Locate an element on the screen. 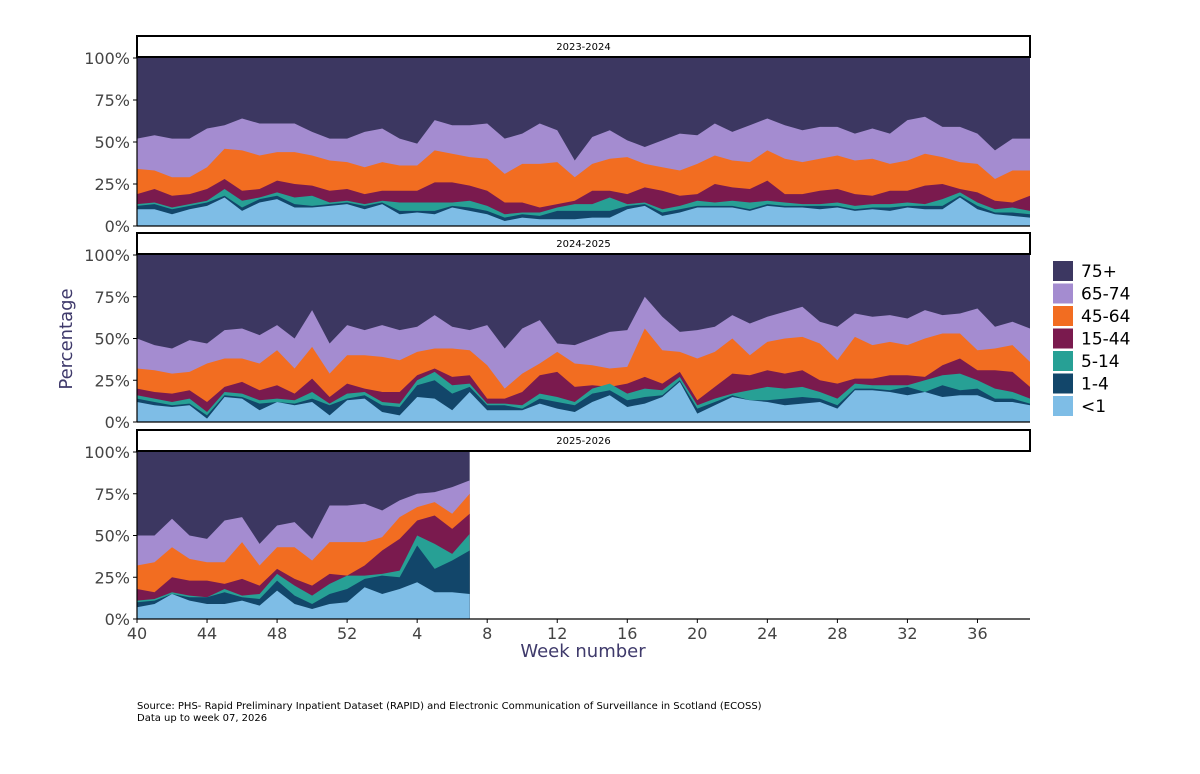 This screenshot has width=1200, height=774. x-tick-label: 44 is located at coordinates (207, 633).